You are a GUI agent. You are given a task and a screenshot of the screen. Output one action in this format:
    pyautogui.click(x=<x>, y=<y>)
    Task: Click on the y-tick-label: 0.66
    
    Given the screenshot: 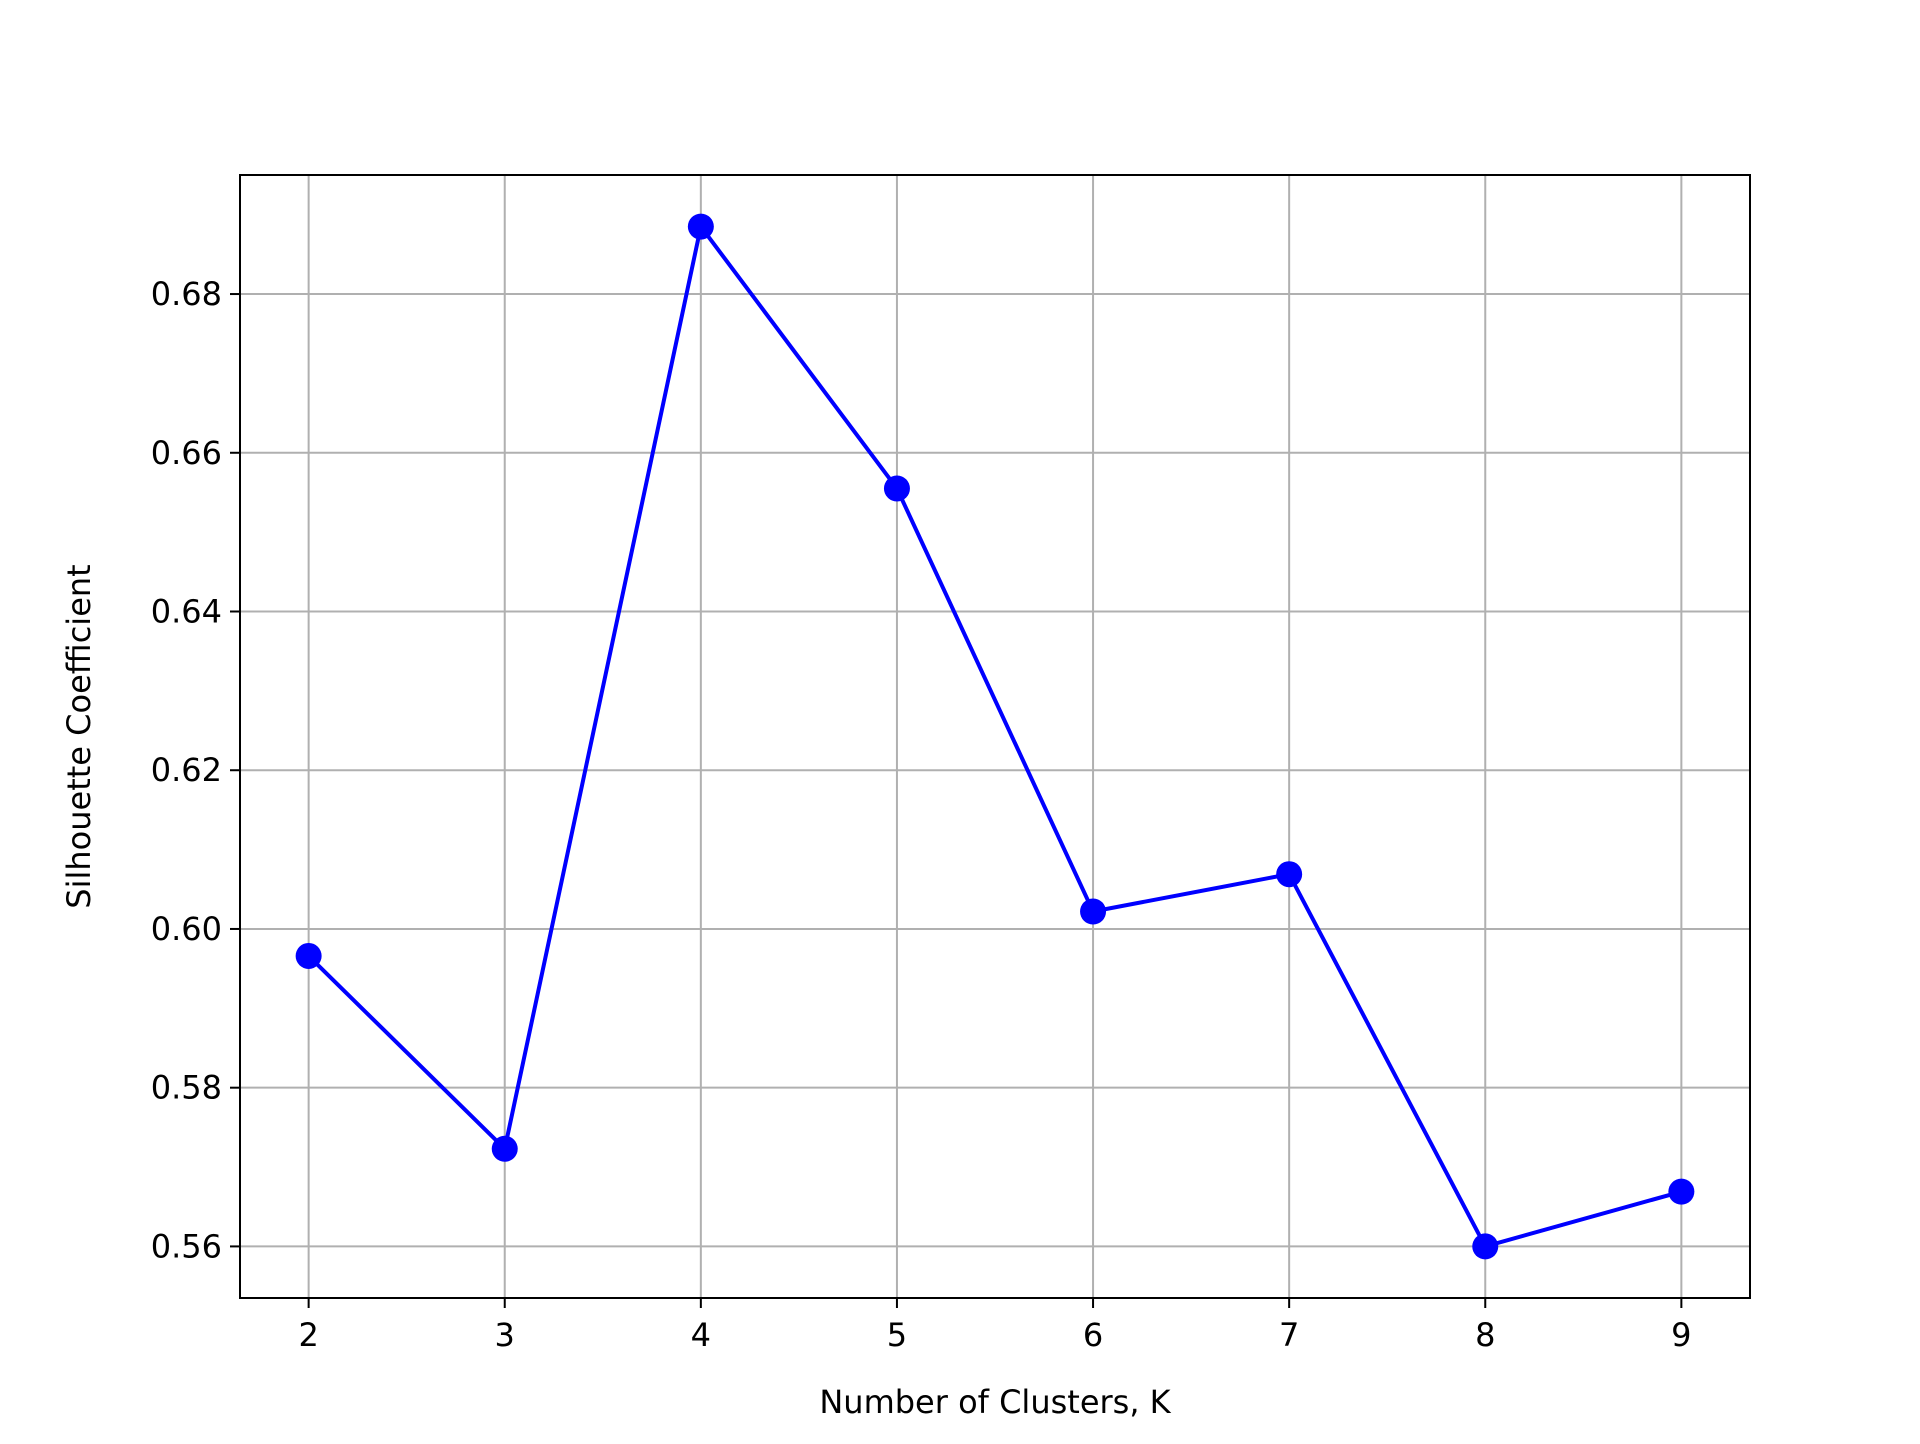 What is the action you would take?
    pyautogui.click(x=186, y=453)
    